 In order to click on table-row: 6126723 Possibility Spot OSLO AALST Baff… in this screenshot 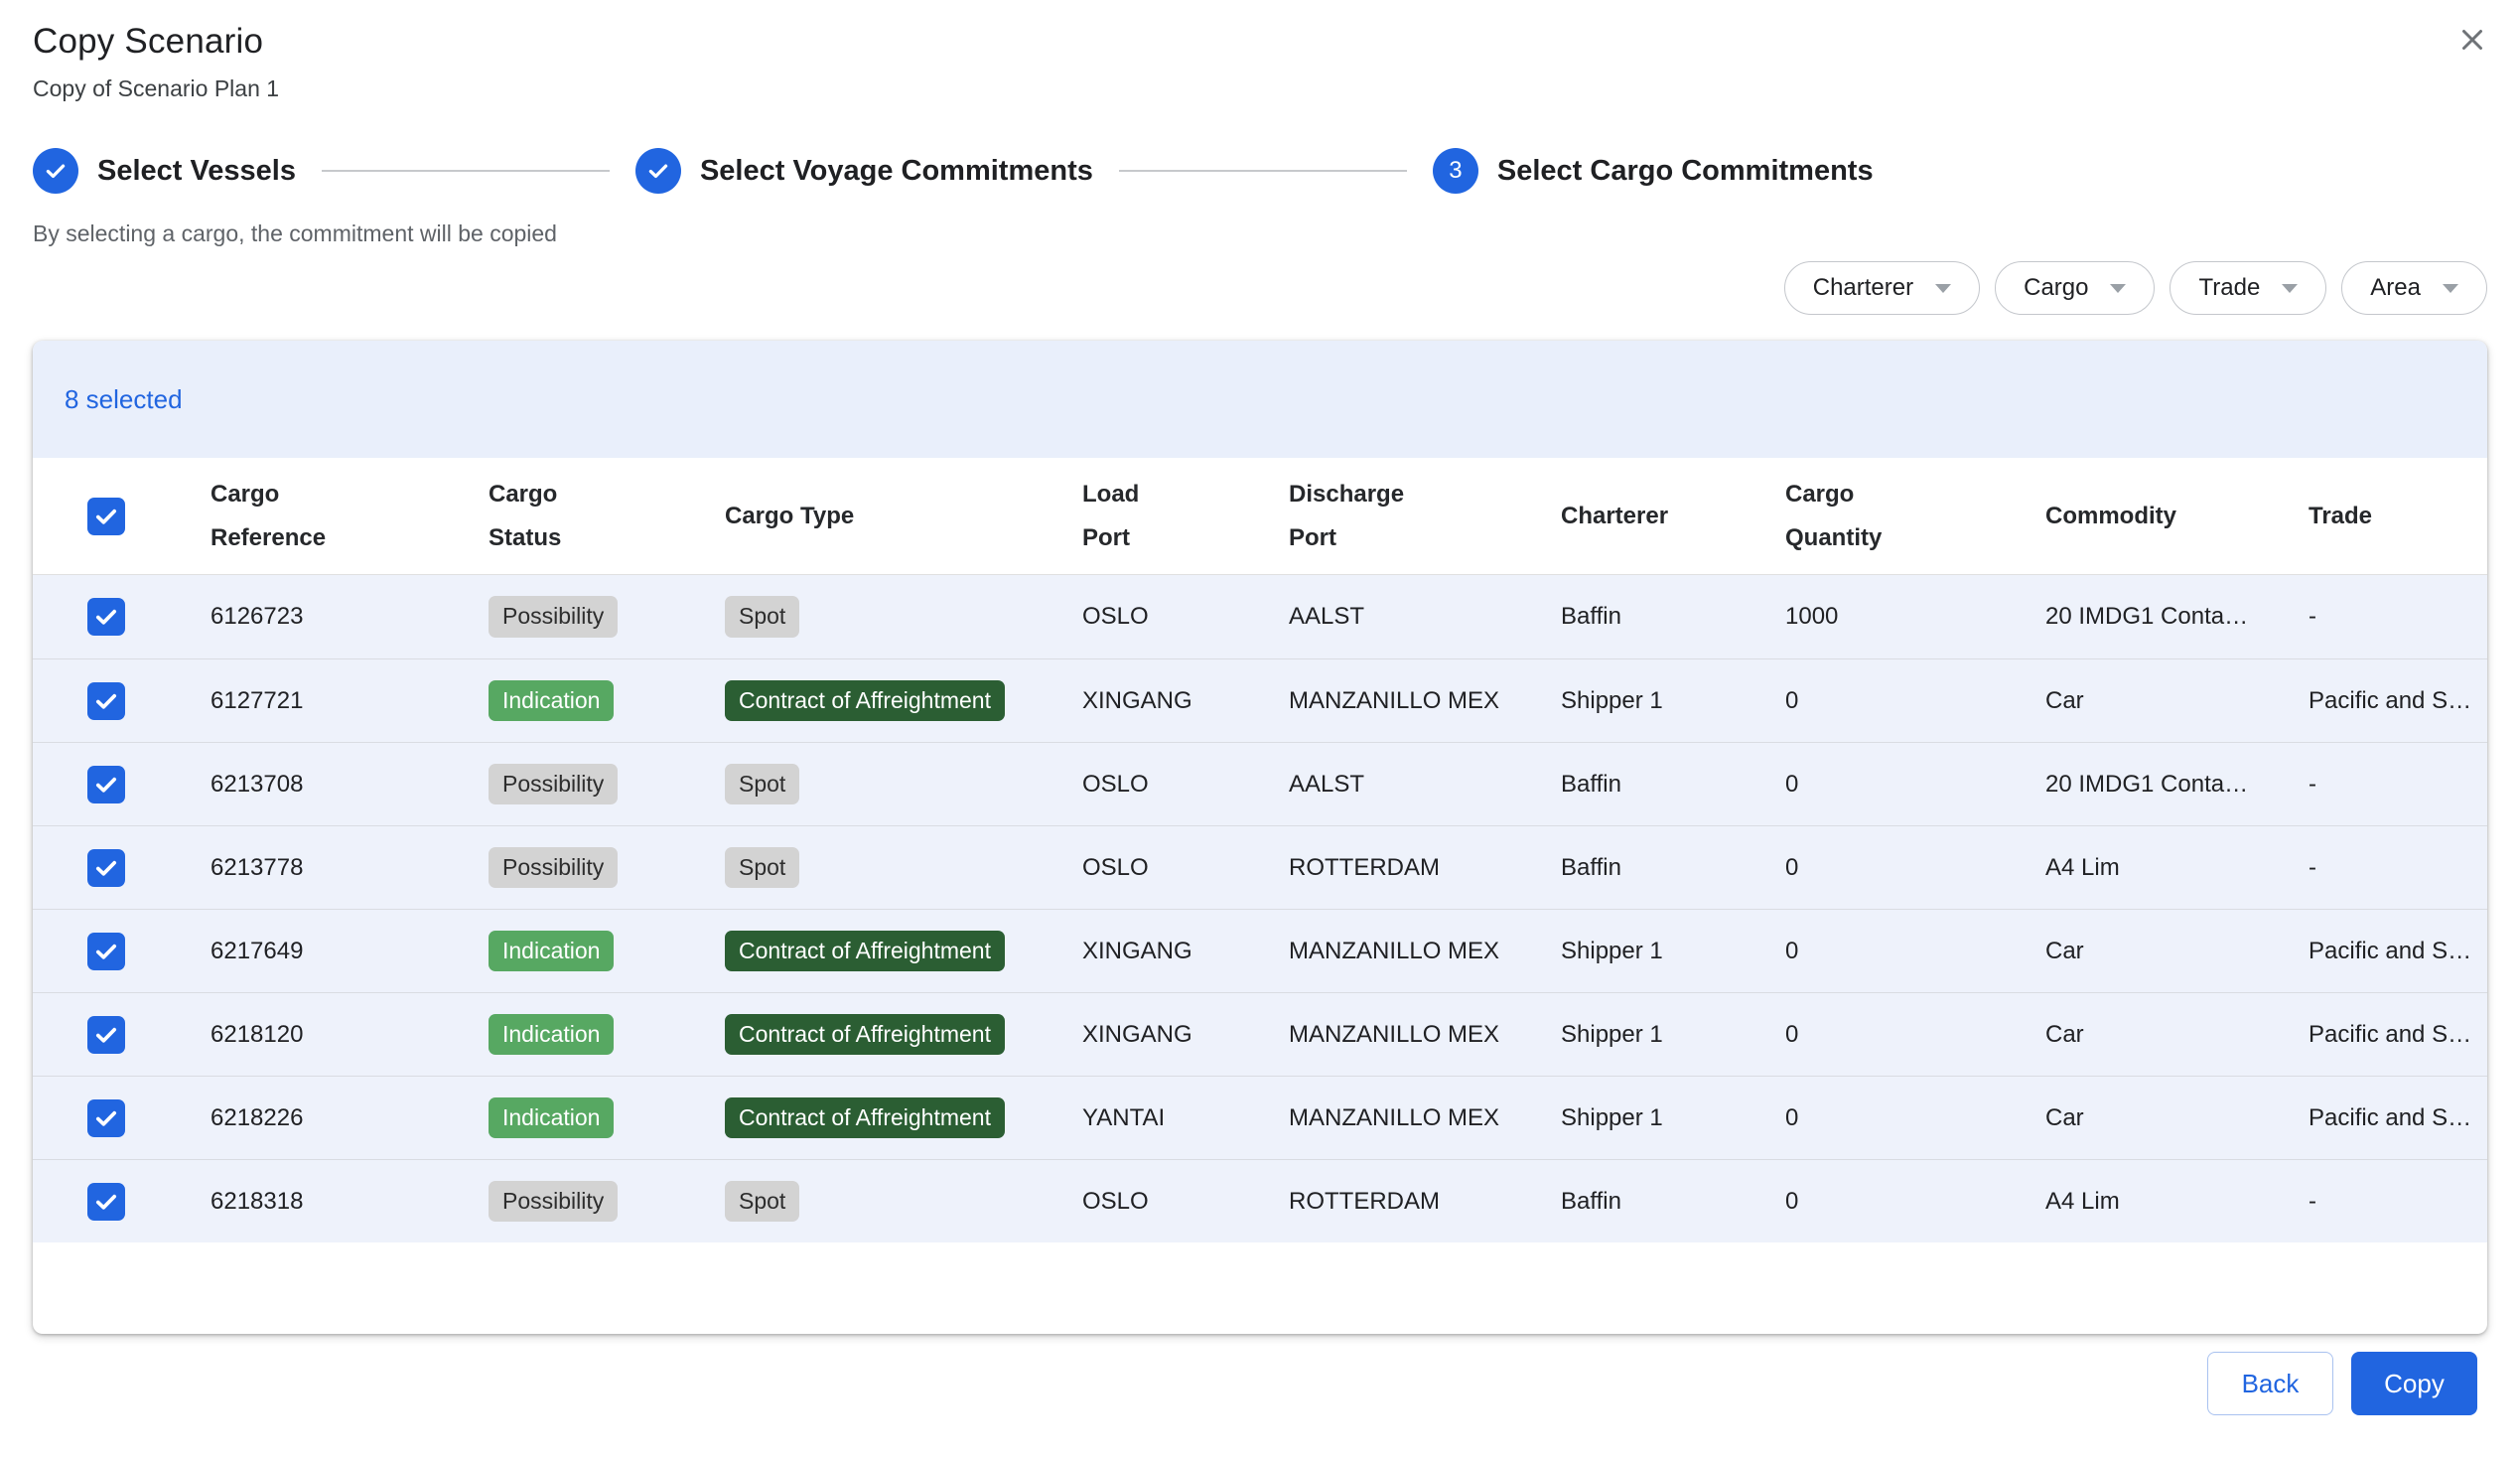, I will do `click(1260, 616)`.